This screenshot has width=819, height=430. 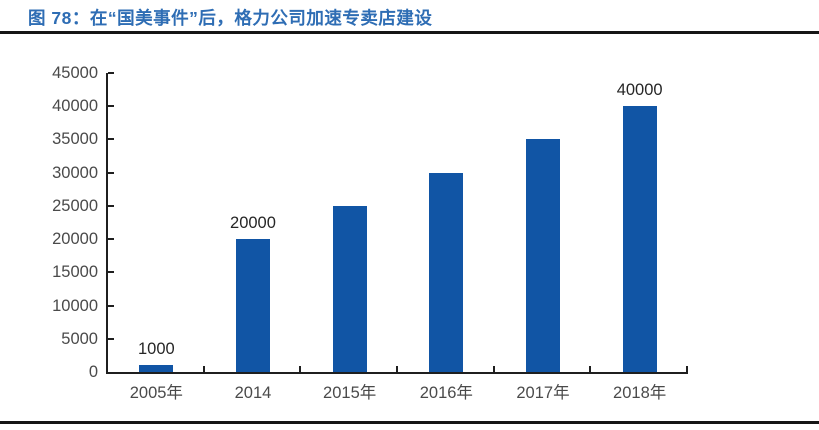 I want to click on y-axis-line, so click(x=107, y=223).